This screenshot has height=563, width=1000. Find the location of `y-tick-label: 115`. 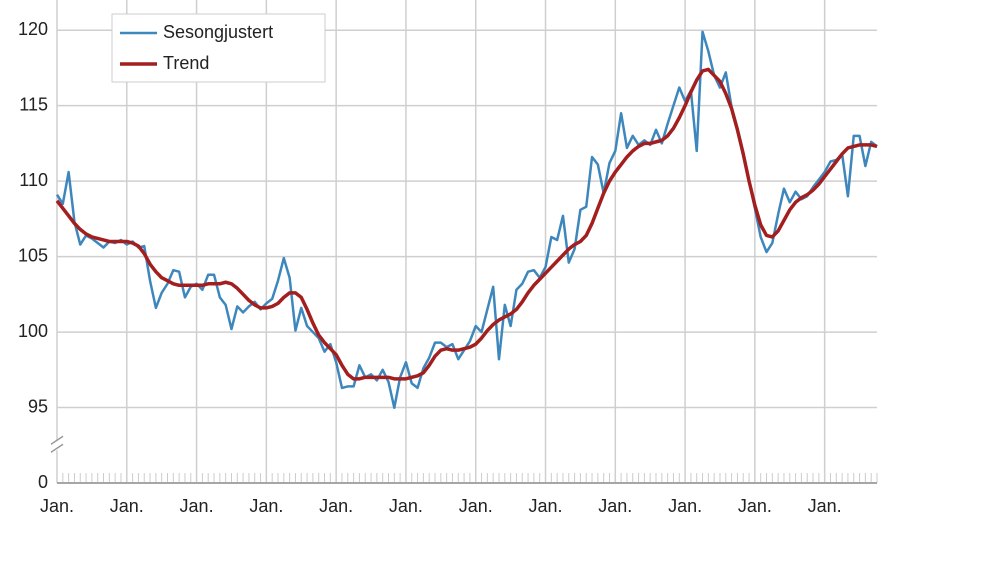

y-tick-label: 115 is located at coordinates (33, 104).